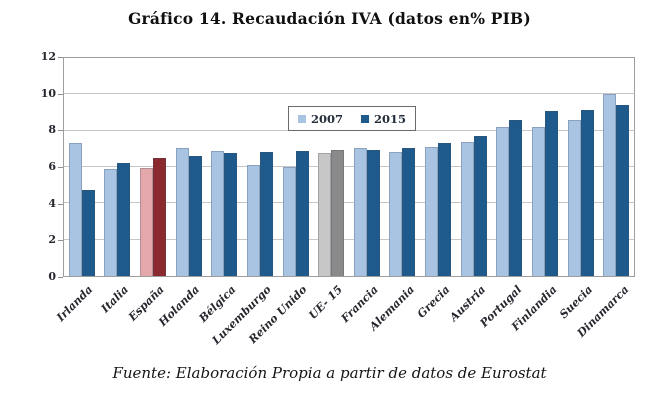 The height and width of the screenshot is (400, 659). Describe the element at coordinates (610, 185) in the screenshot. I see `bar-2007-dinamarca` at that location.